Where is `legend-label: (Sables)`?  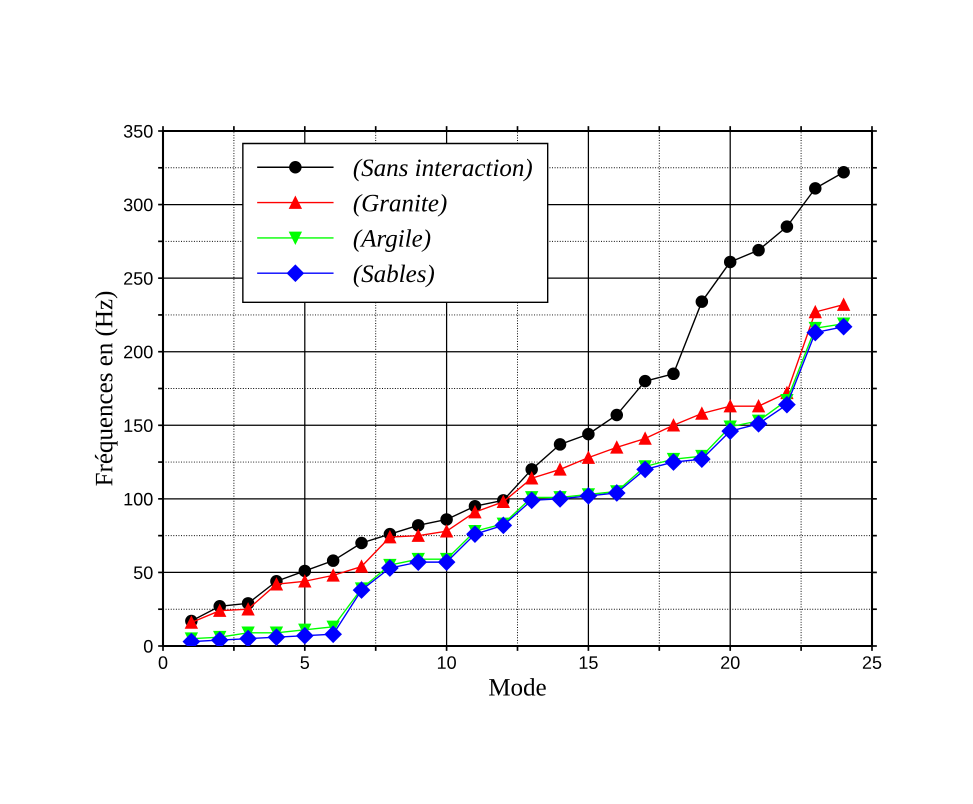
legend-label: (Sables) is located at coordinates (394, 276).